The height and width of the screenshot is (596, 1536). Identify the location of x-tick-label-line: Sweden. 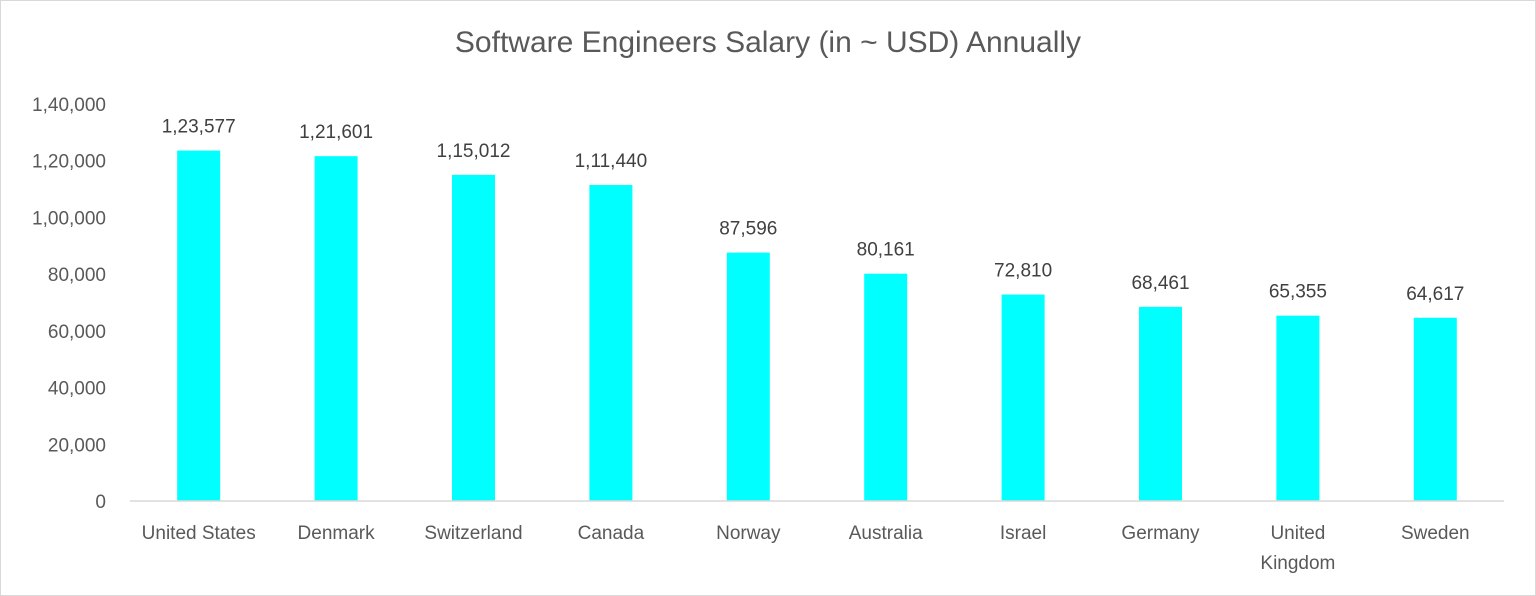
(1435, 533).